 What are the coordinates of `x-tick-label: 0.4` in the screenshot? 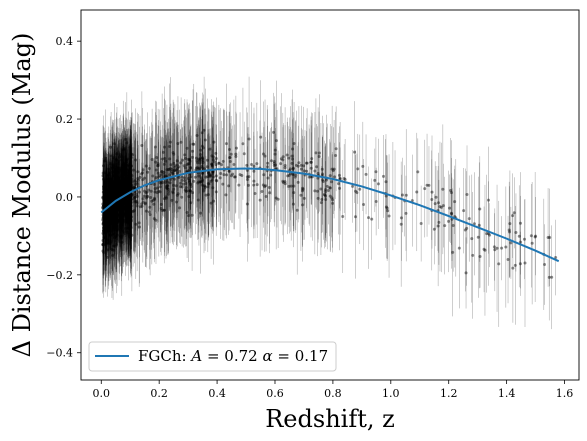 It's located at (217, 393).